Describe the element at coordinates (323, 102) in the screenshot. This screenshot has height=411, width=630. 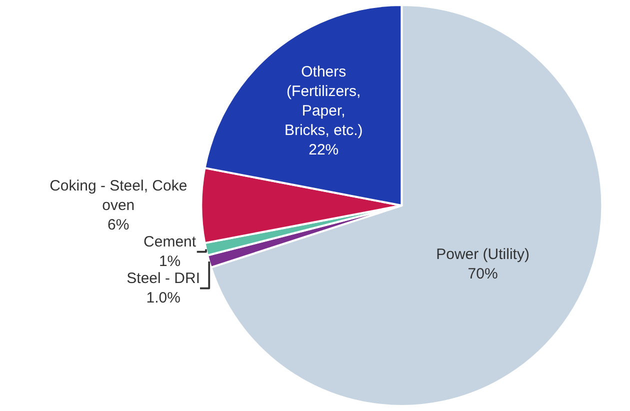
I see `slice-label: Others (Fertilizers, Paper, Bricks, etc.)` at that location.